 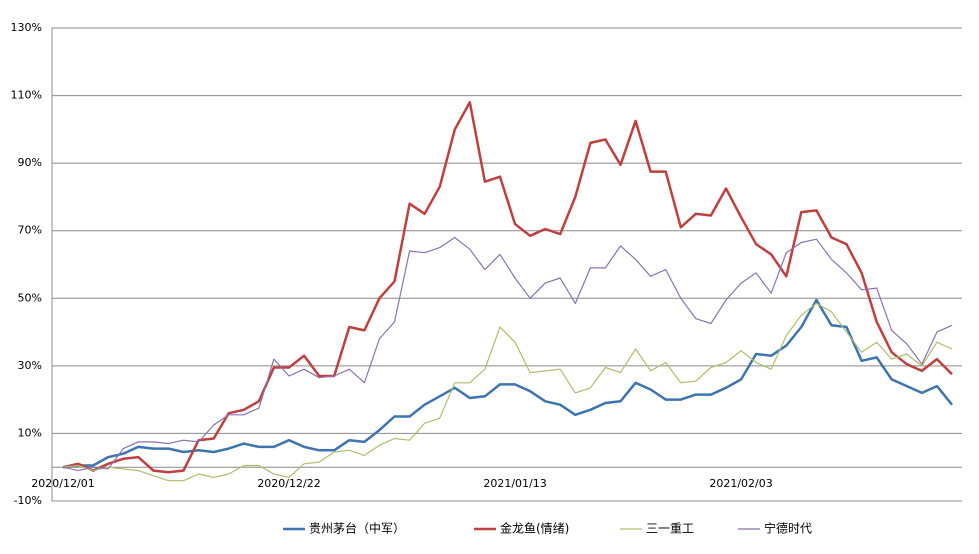 I want to click on legend-label: 金龙鱼(情绪), so click(x=534, y=528).